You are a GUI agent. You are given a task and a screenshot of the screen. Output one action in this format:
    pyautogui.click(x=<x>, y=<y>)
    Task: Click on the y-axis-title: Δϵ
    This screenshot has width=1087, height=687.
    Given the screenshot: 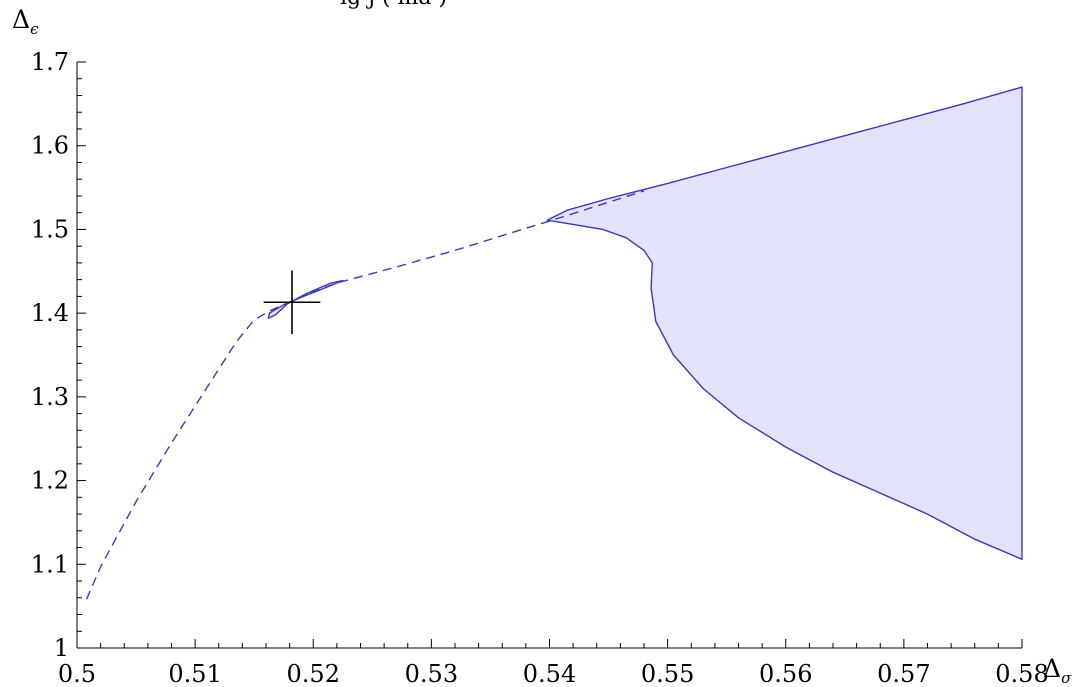 What is the action you would take?
    pyautogui.click(x=25, y=21)
    